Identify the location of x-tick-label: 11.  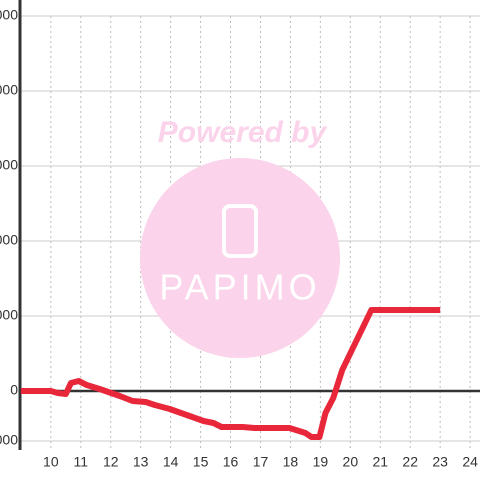
(81, 462).